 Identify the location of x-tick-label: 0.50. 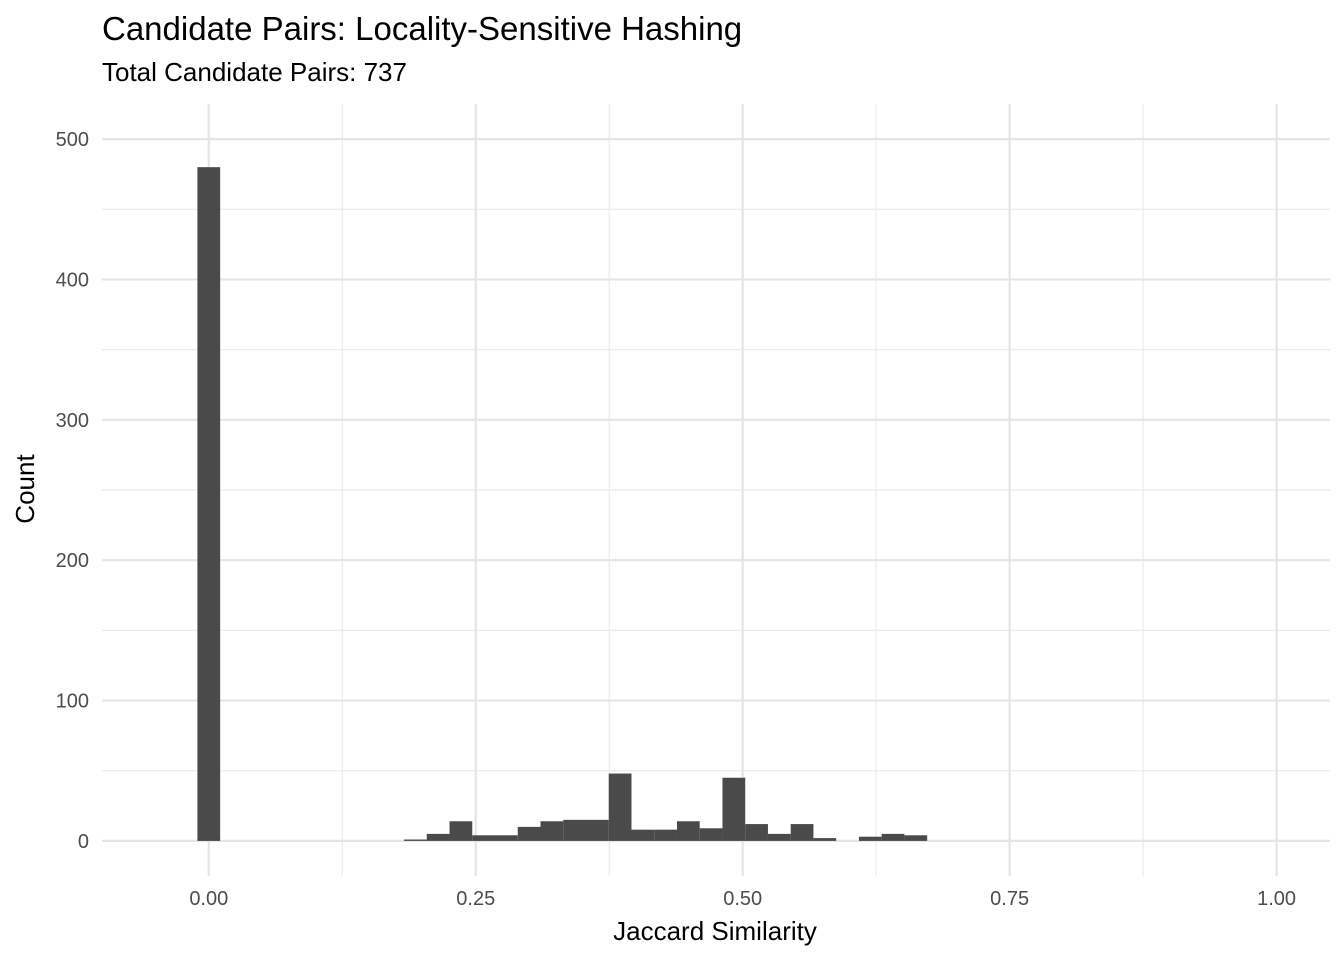
(742, 899).